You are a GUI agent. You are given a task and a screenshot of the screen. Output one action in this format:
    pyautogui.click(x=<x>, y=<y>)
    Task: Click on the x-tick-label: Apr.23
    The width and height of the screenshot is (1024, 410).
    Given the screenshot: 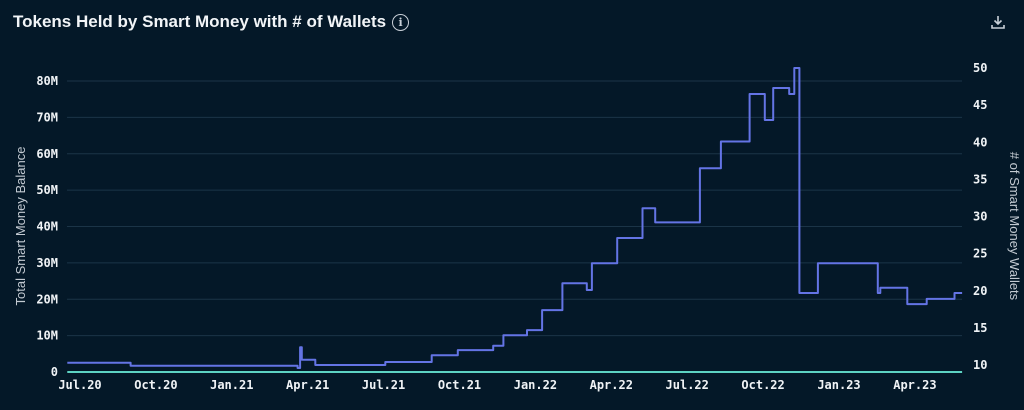 What is the action you would take?
    pyautogui.click(x=914, y=385)
    